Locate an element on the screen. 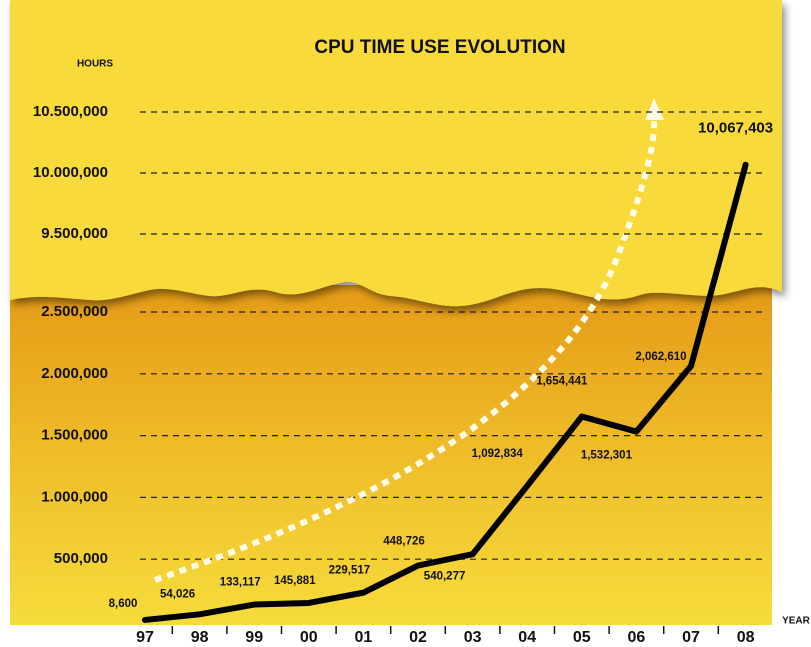 The width and height of the screenshot is (811, 647). value-label: 229,517 is located at coordinates (350, 571).